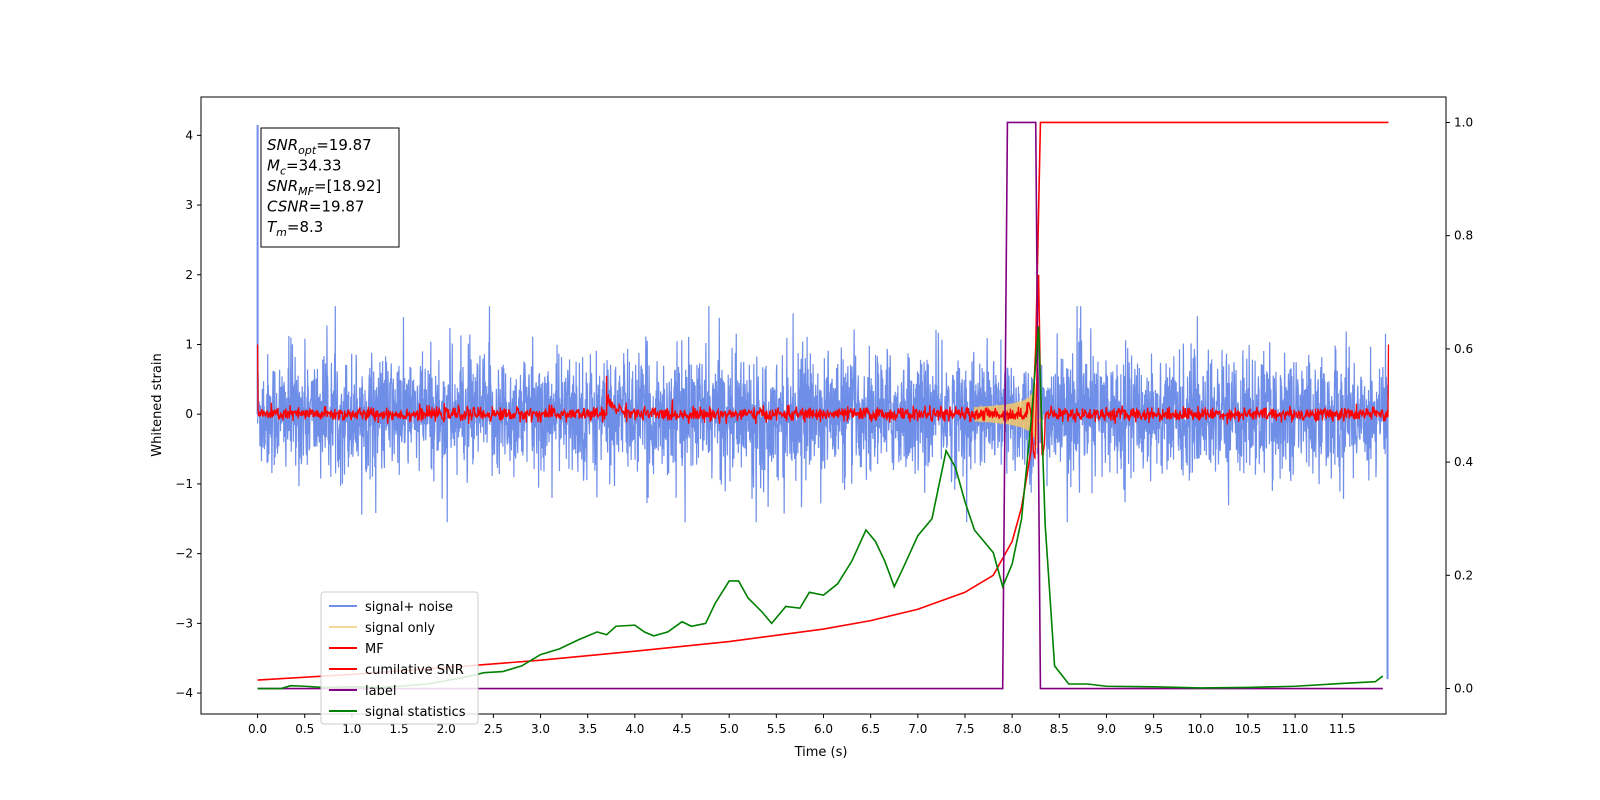 The height and width of the screenshot is (800, 1600). I want to click on info-line: Tm=8.3, so click(295, 228).